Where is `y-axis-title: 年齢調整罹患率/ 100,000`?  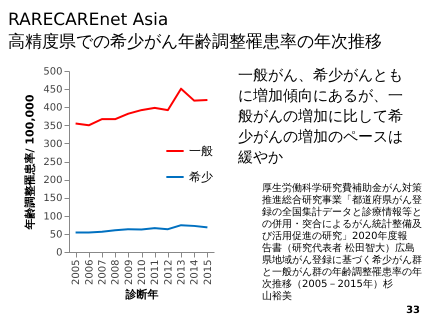
y-axis-title: 年齢調整罹患率/ 100,000 is located at coordinates (29, 162).